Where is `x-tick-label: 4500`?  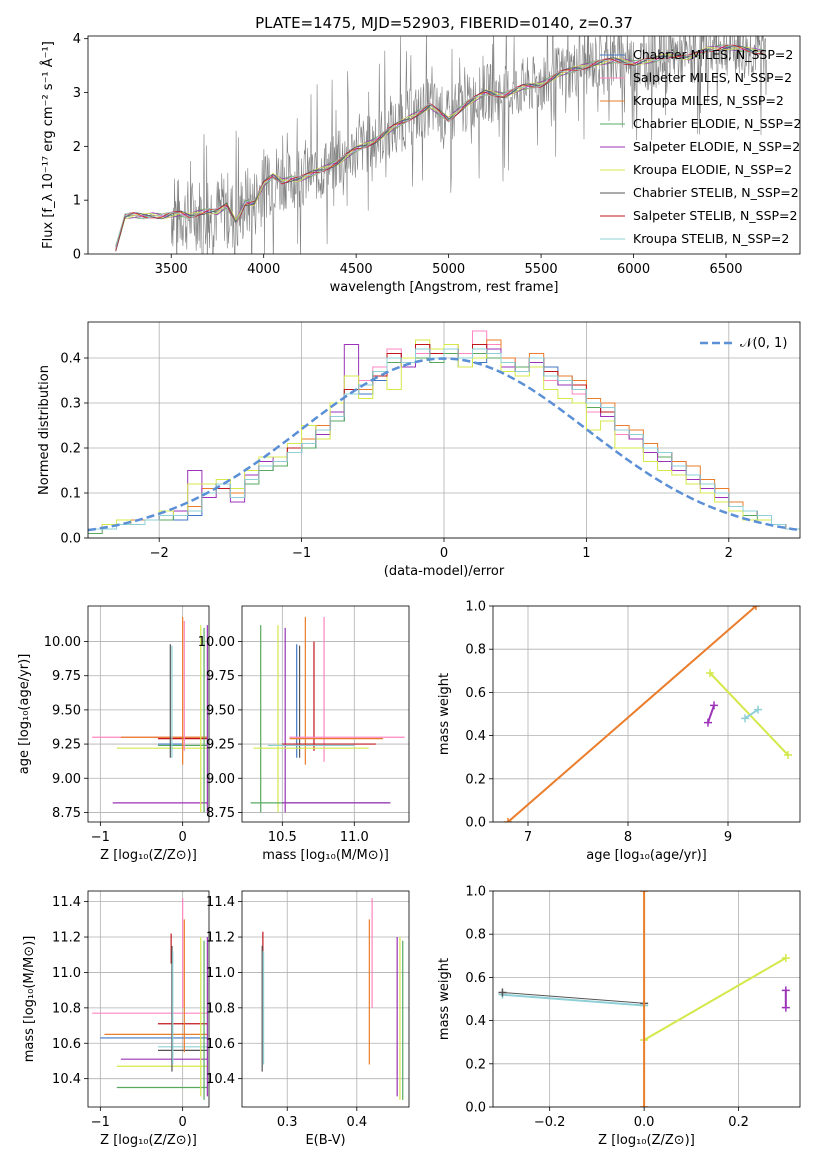 x-tick-label: 4500 is located at coordinates (356, 269).